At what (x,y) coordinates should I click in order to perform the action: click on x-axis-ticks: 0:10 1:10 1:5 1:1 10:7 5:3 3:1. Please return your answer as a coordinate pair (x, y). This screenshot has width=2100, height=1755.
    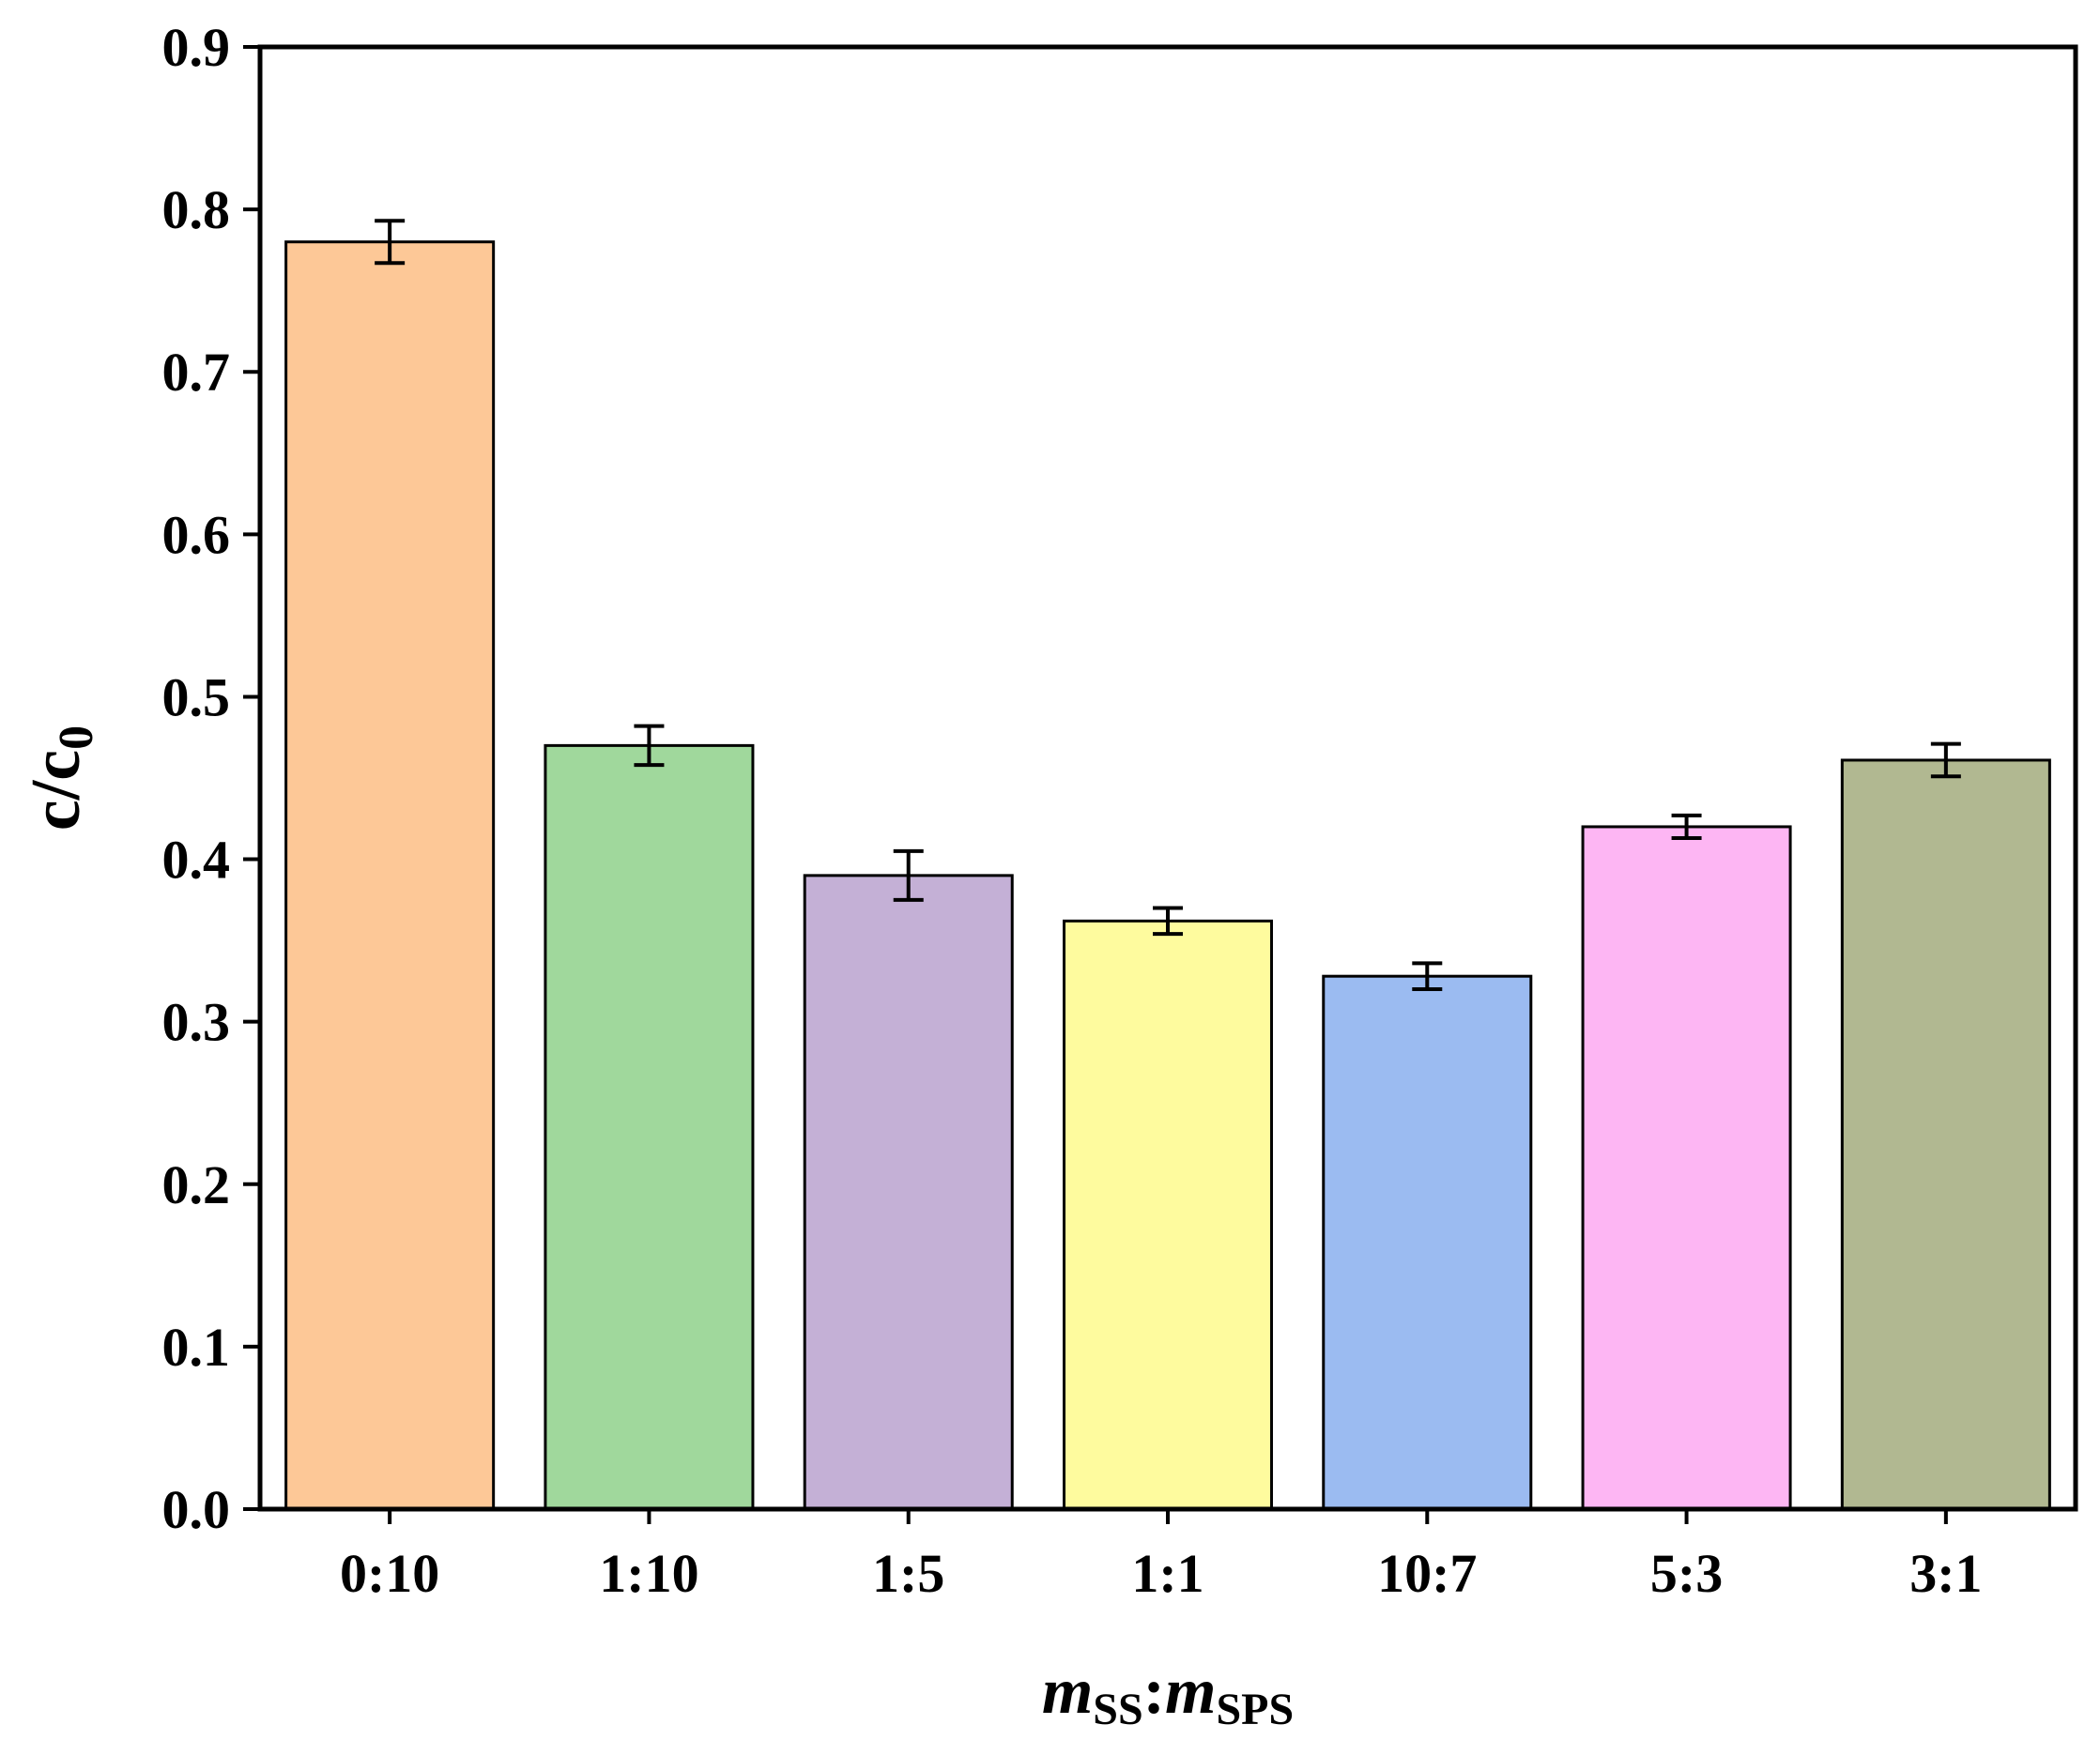
    Looking at the image, I should click on (1161, 1556).